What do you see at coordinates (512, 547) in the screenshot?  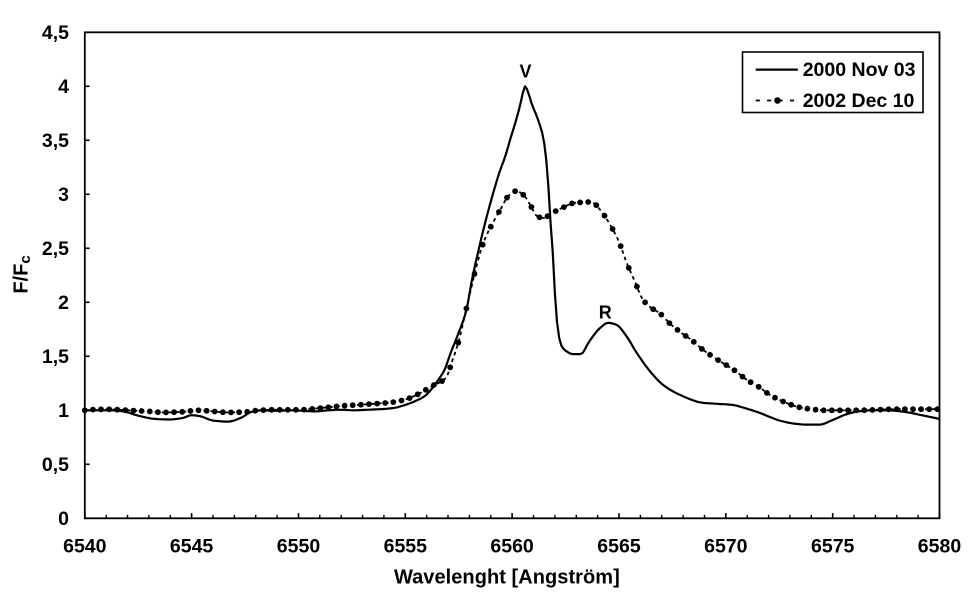 I see `svg-text: 6560` at bounding box center [512, 547].